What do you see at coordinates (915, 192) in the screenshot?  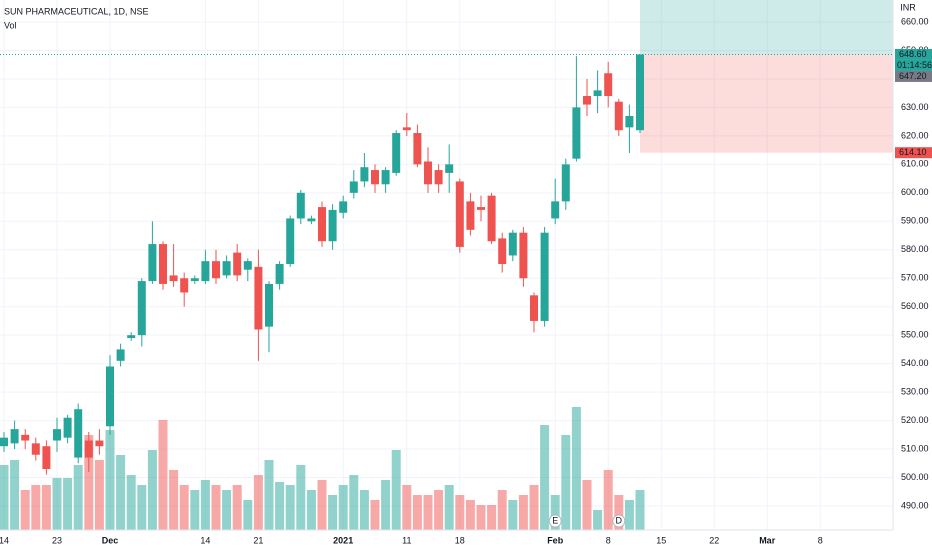 I see `y-tick-label: 600.00` at bounding box center [915, 192].